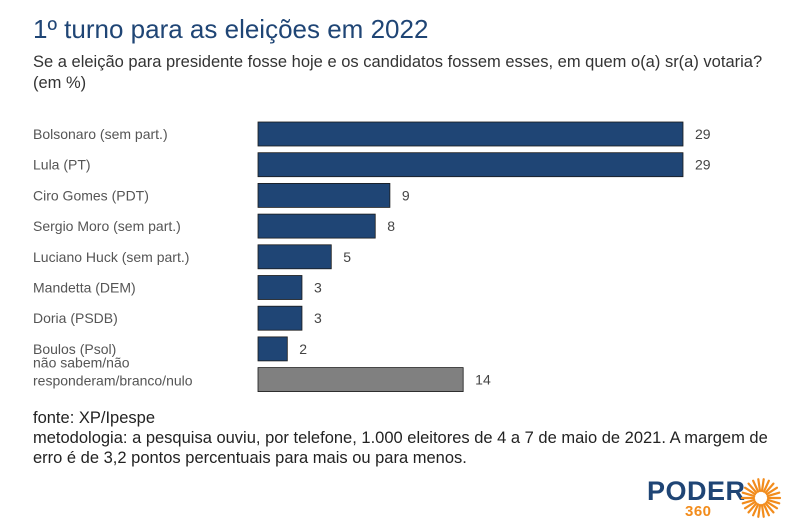  What do you see at coordinates (113, 372) in the screenshot?
I see `category-label: não sabem/não responderam/branco/nulo` at bounding box center [113, 372].